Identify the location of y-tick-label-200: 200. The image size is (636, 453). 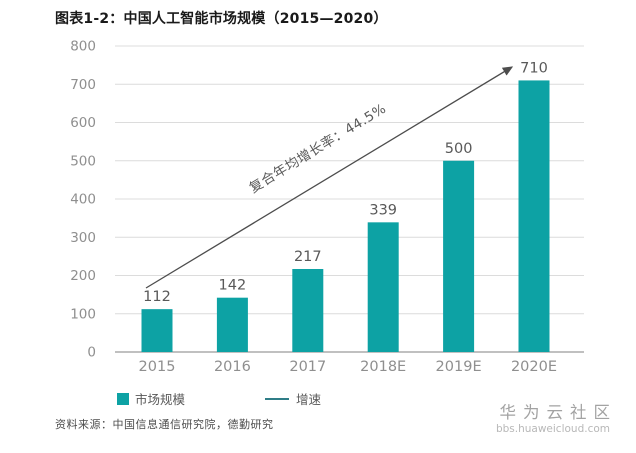
(83, 276).